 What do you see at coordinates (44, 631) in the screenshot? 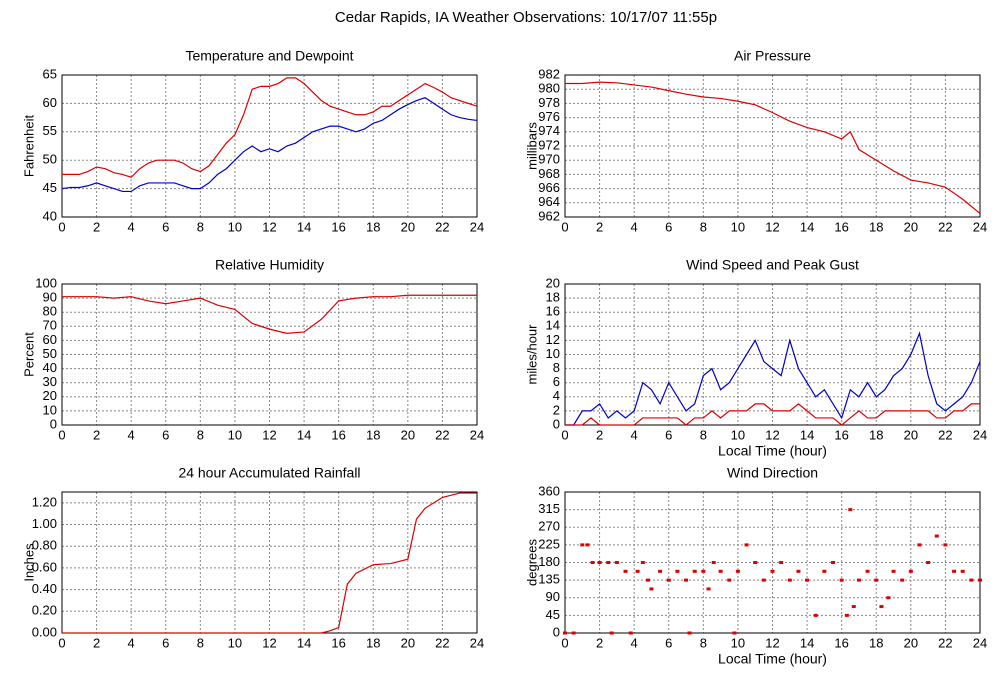
I see `y-tick-label: 0.00` at bounding box center [44, 631].